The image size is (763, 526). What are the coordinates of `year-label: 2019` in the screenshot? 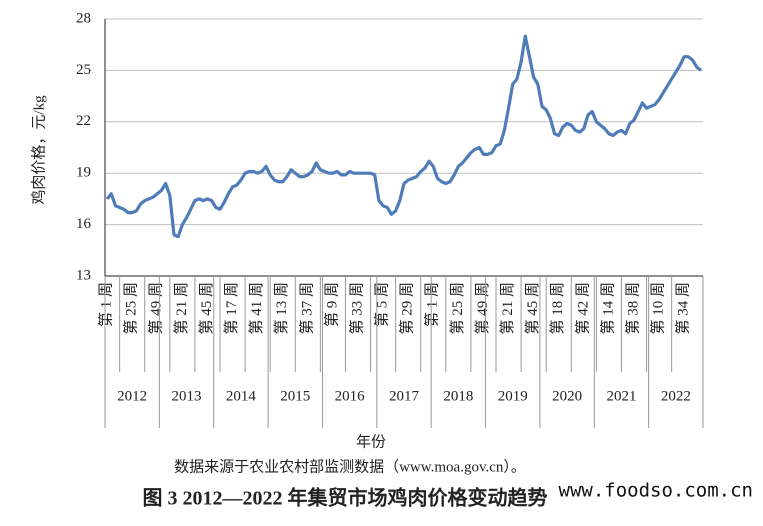 It's located at (513, 396).